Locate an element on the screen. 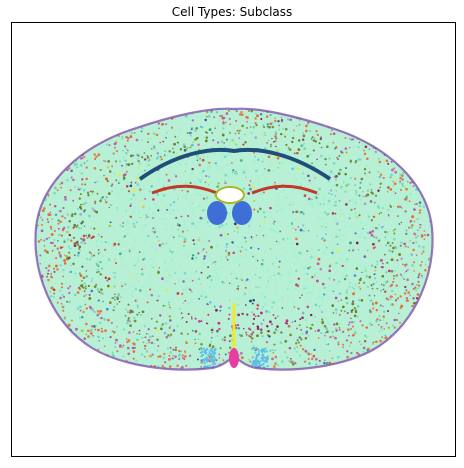 This screenshot has width=464, height=468. plot-title: Cell Types: Subclass is located at coordinates (232, 12).